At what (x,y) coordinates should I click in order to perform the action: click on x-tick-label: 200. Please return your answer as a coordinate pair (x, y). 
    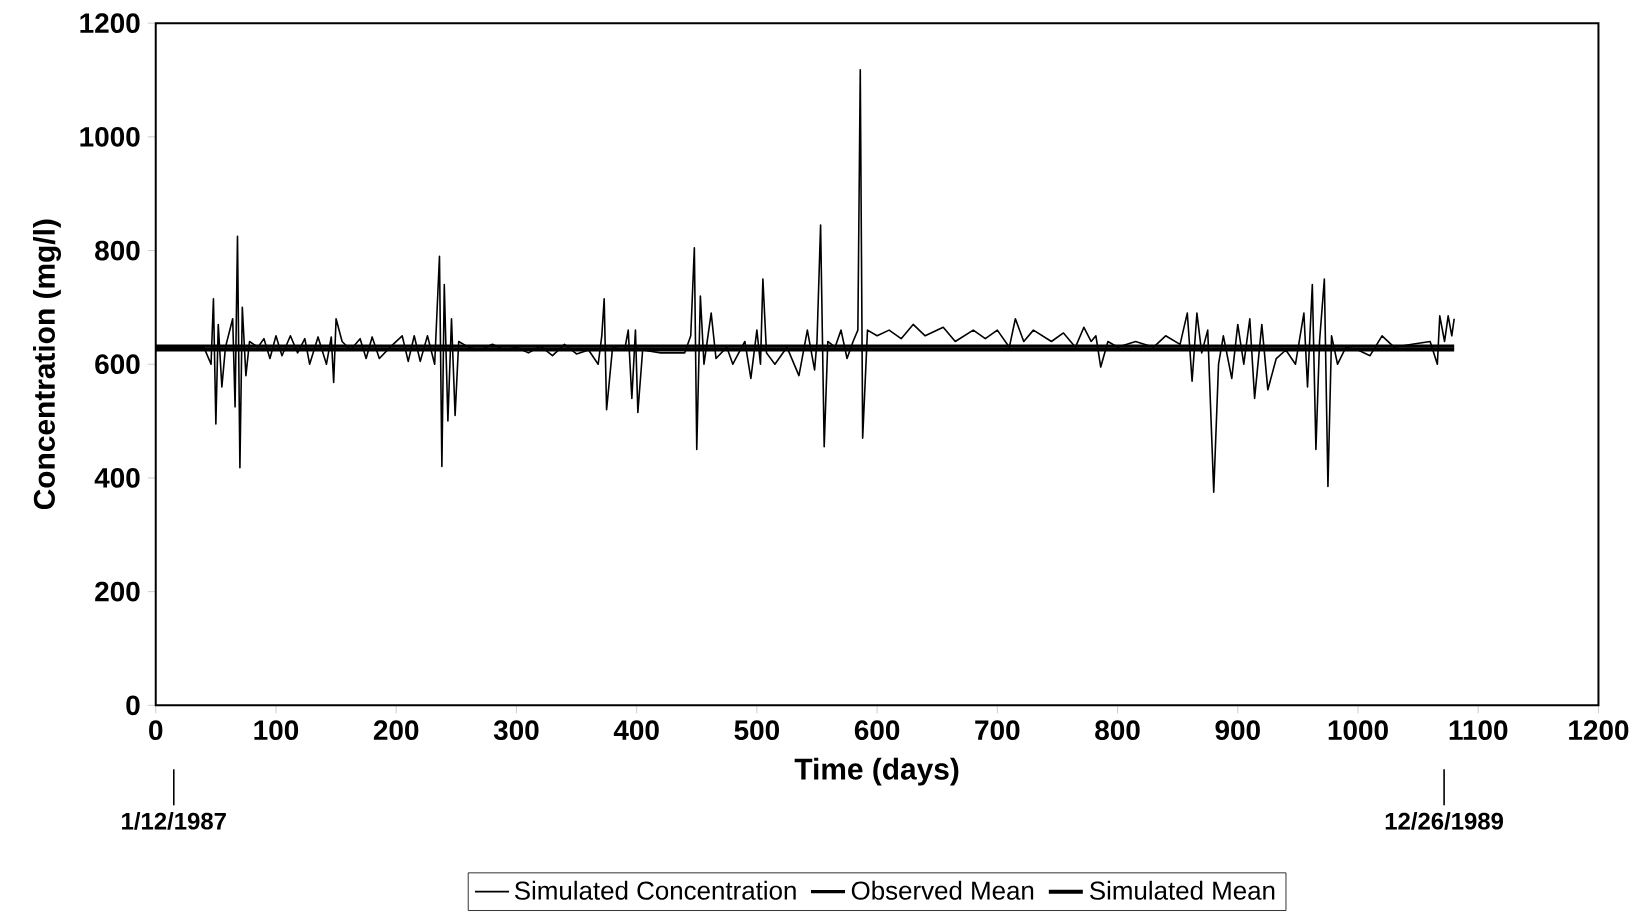
    Looking at the image, I should click on (396, 730).